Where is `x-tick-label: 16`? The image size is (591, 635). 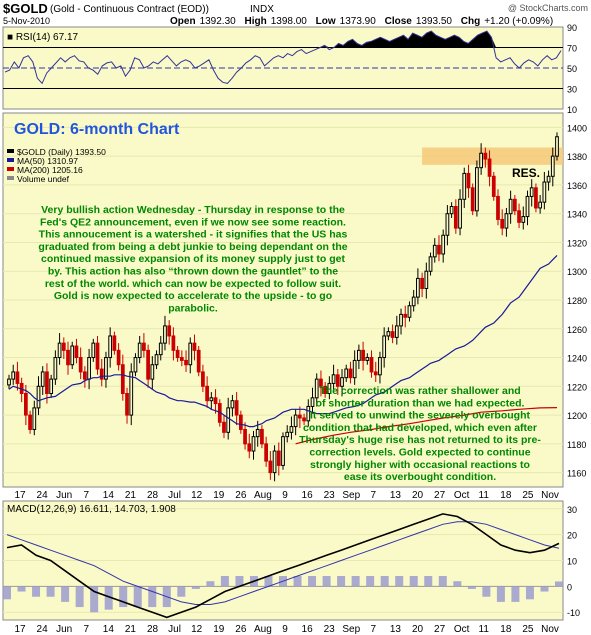 x-tick-label: 16 is located at coordinates (308, 495).